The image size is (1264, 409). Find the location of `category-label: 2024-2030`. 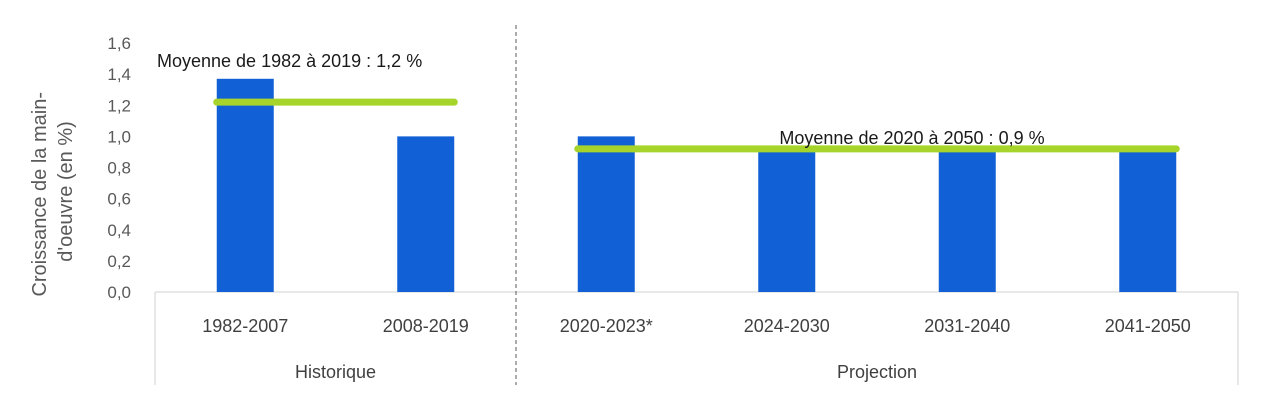

category-label: 2024-2030 is located at coordinates (787, 326).